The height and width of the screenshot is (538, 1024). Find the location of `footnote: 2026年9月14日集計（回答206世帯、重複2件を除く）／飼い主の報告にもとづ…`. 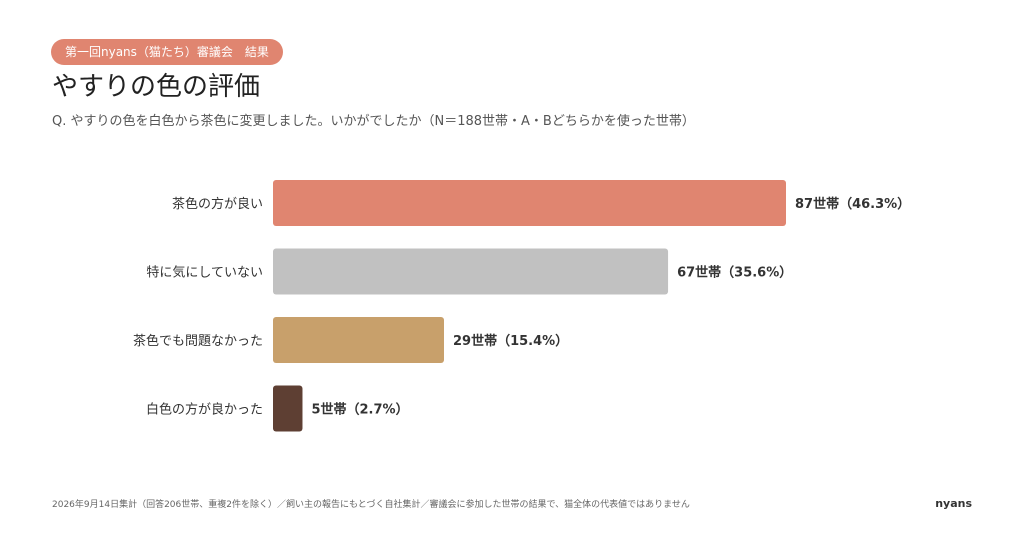

footnote: 2026年9月14日集計（回答206世帯、重複2件を除く）／飼い主の報告にもとづ… is located at coordinates (371, 505).